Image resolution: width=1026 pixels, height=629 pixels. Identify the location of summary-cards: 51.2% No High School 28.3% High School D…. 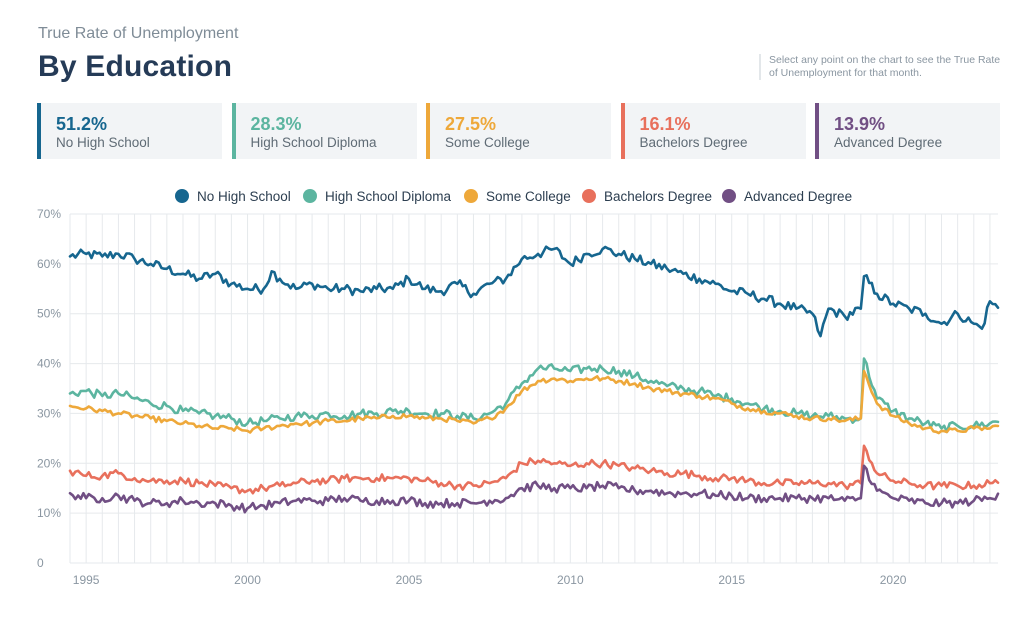
(518, 131).